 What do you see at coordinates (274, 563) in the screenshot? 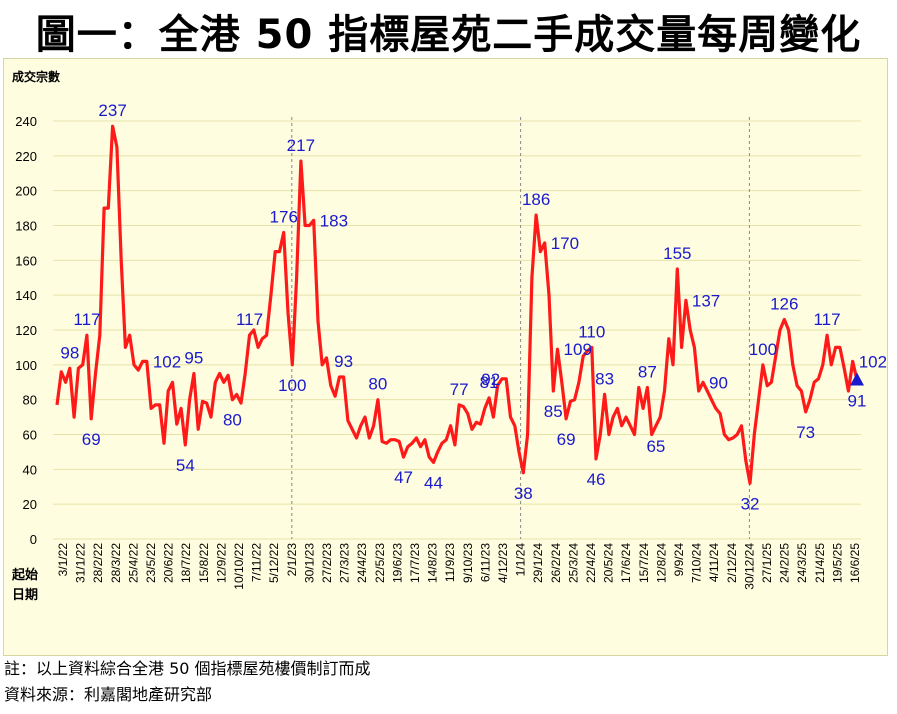
I see `x-tick-label: 5/12/22` at bounding box center [274, 563].